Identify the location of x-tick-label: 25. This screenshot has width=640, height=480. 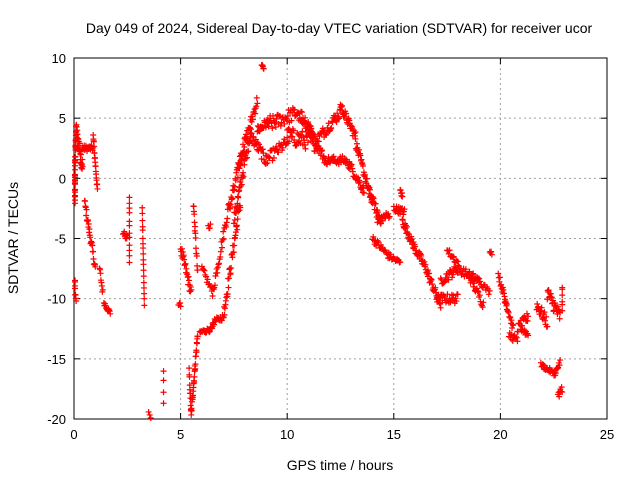
(607, 434).